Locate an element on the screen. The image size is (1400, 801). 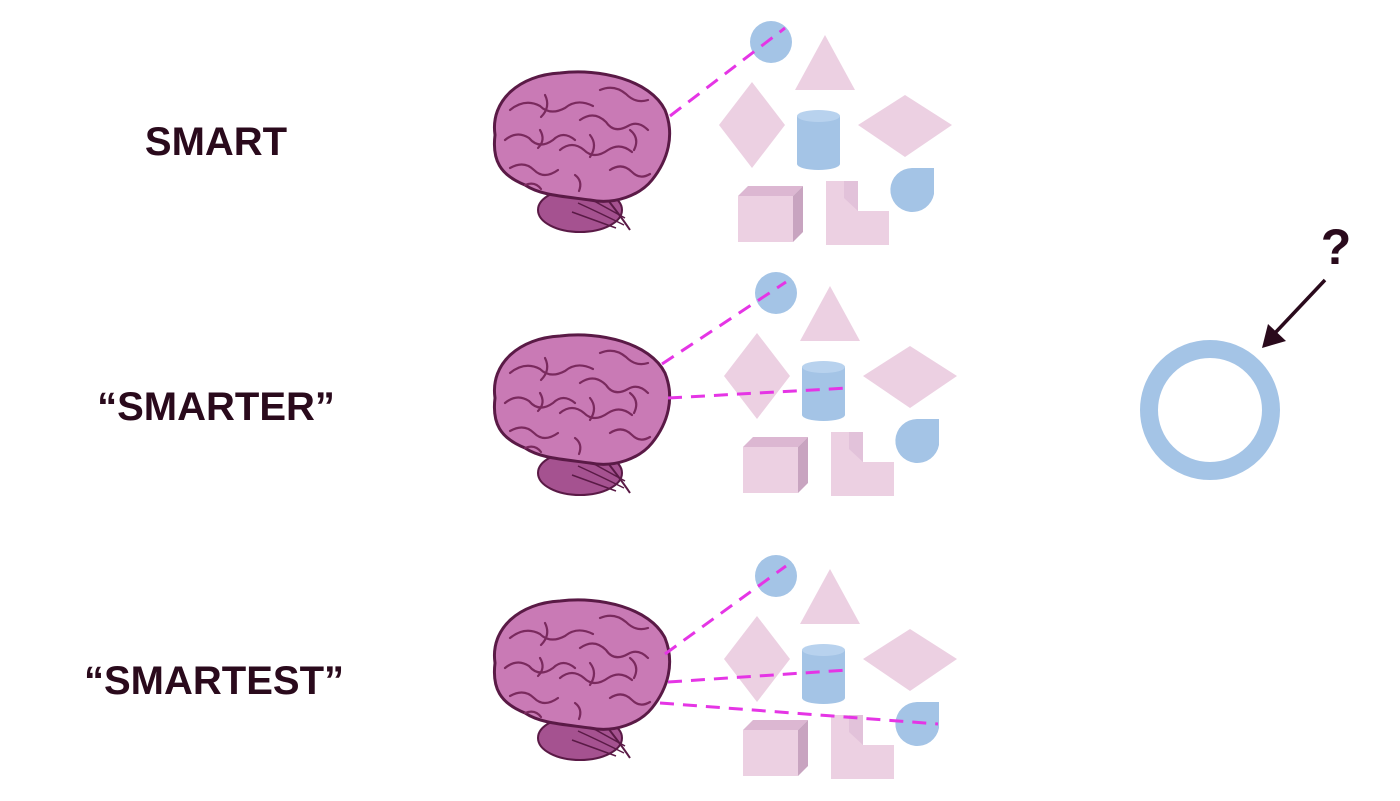
arrow-head-icon is located at coordinates (1274, 336).